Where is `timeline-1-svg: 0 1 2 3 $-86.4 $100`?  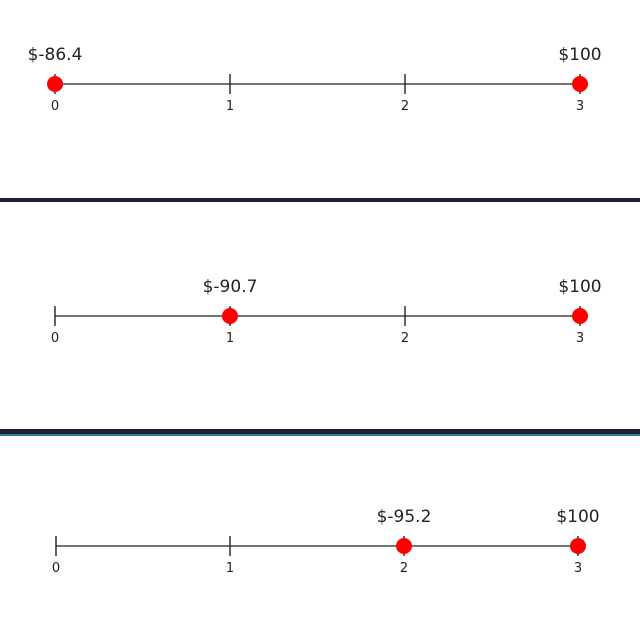 timeline-1-svg: 0 1 2 3 $-86.4 $100 is located at coordinates (315, 79).